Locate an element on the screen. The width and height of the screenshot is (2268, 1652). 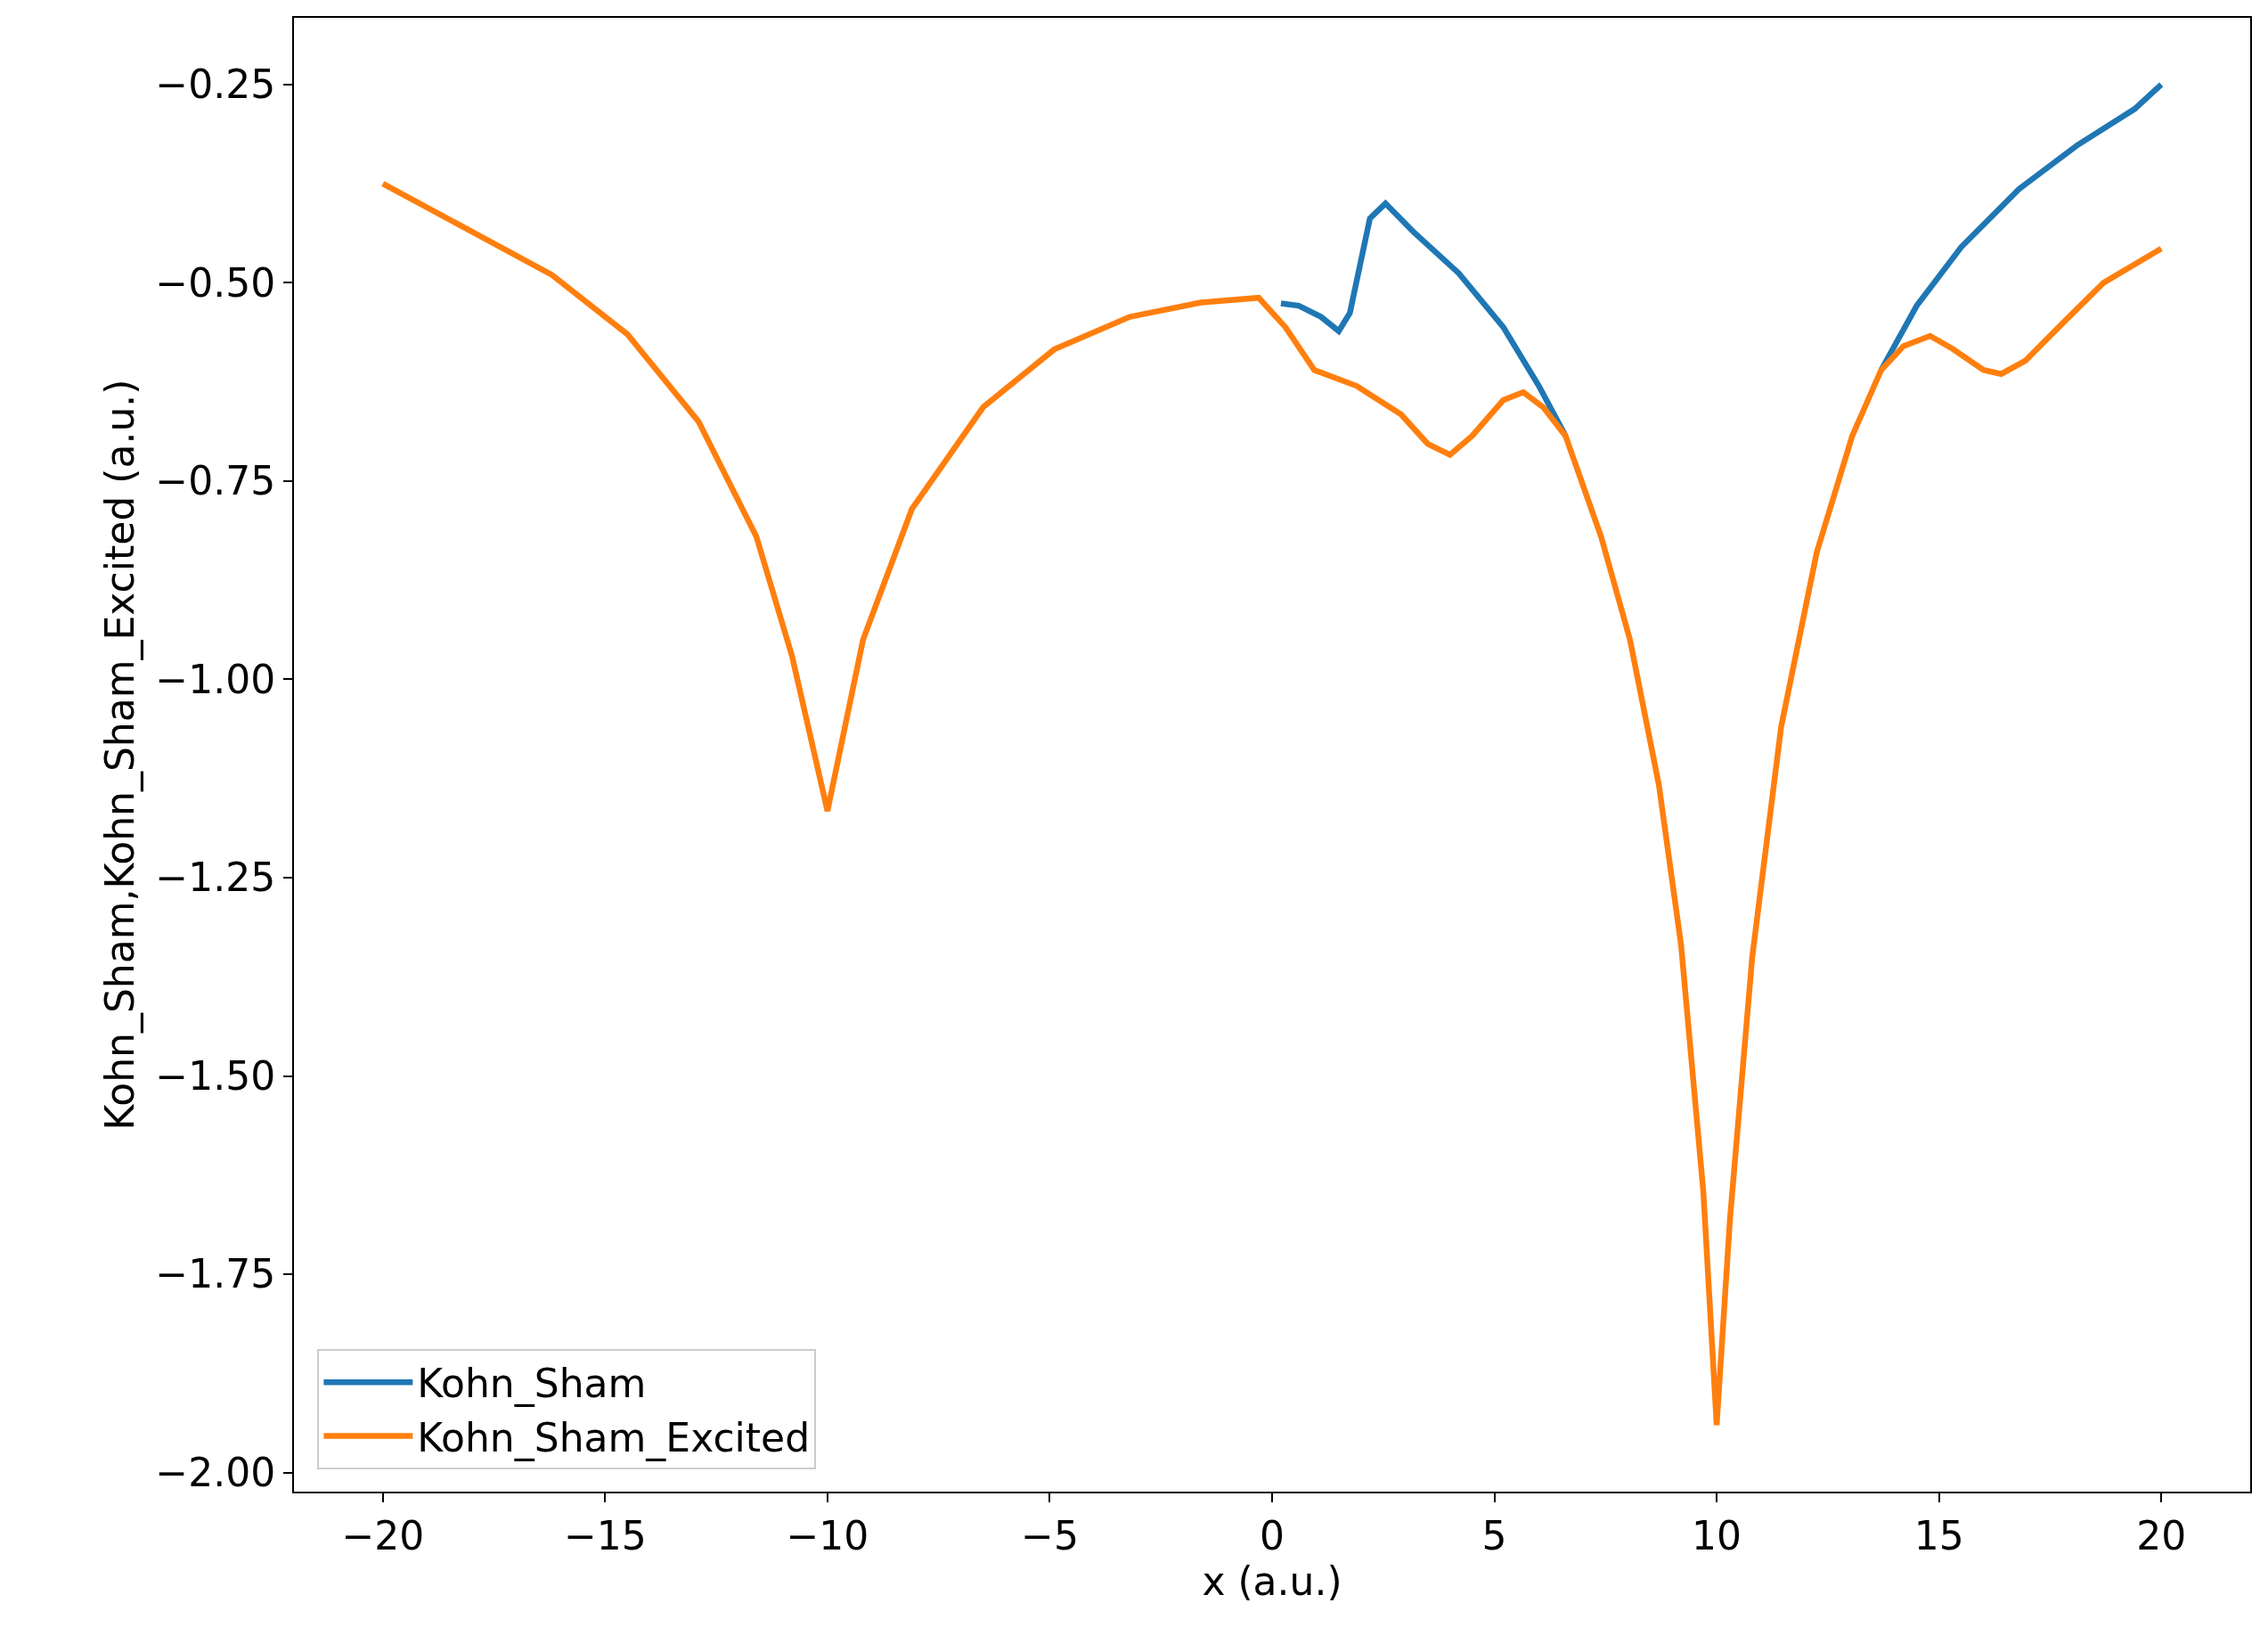
x-tick-label: −10 is located at coordinates (827, 1535).